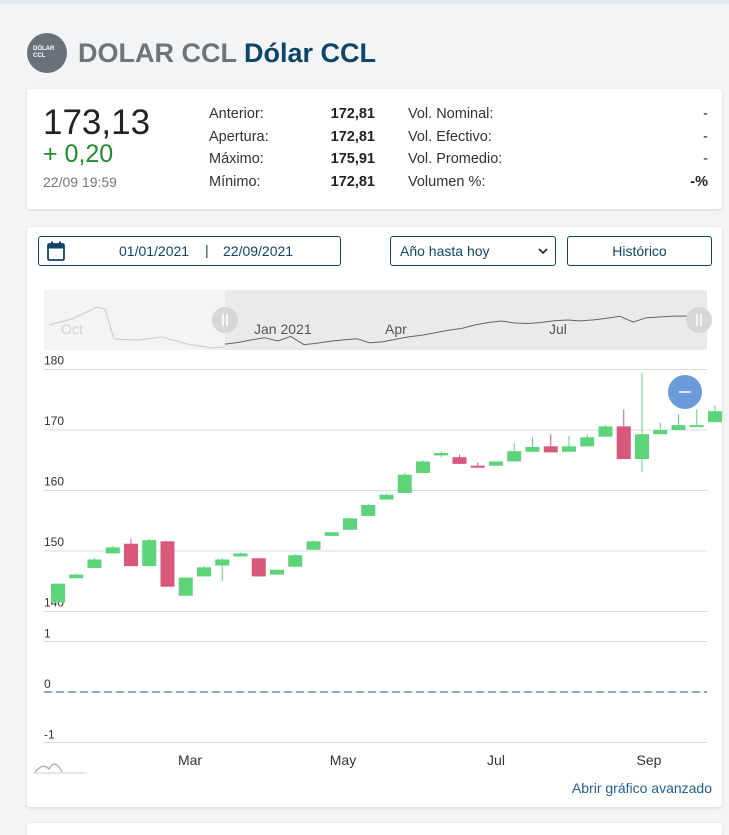  Describe the element at coordinates (54, 542) in the screenshot. I see `price-tick-label: 150` at that location.